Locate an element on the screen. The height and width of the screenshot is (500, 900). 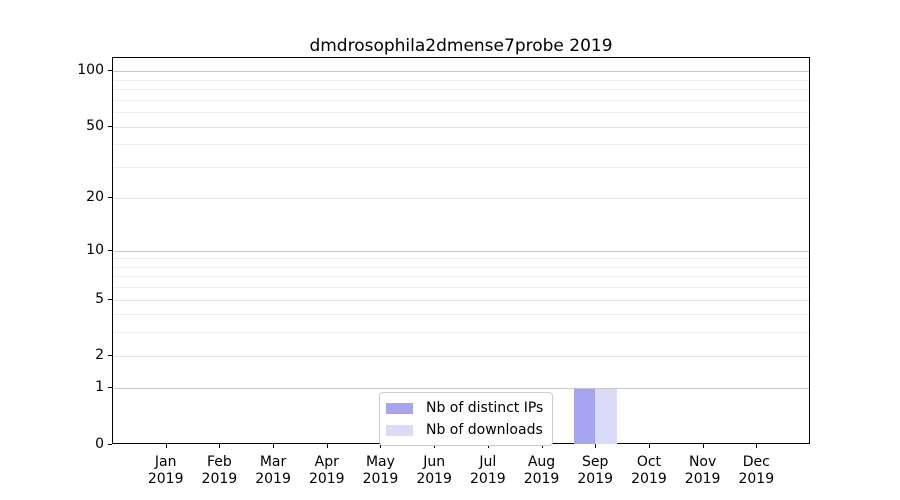
x-tick-label: May 2019 is located at coordinates (380, 471).